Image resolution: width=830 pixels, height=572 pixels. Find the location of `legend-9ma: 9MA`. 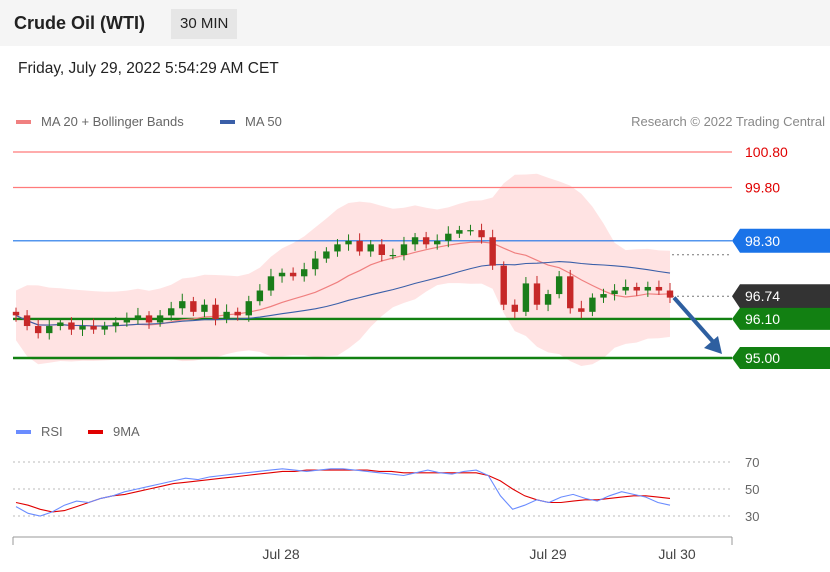

legend-9ma: 9MA is located at coordinates (114, 431).